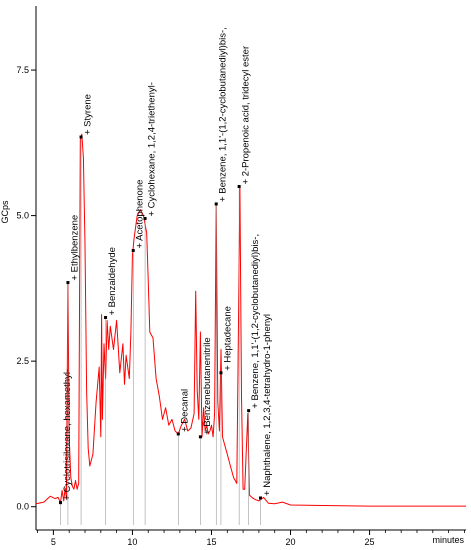 The width and height of the screenshot is (471, 550). What do you see at coordinates (53, 542) in the screenshot?
I see `x-tick-label: 5` at bounding box center [53, 542].